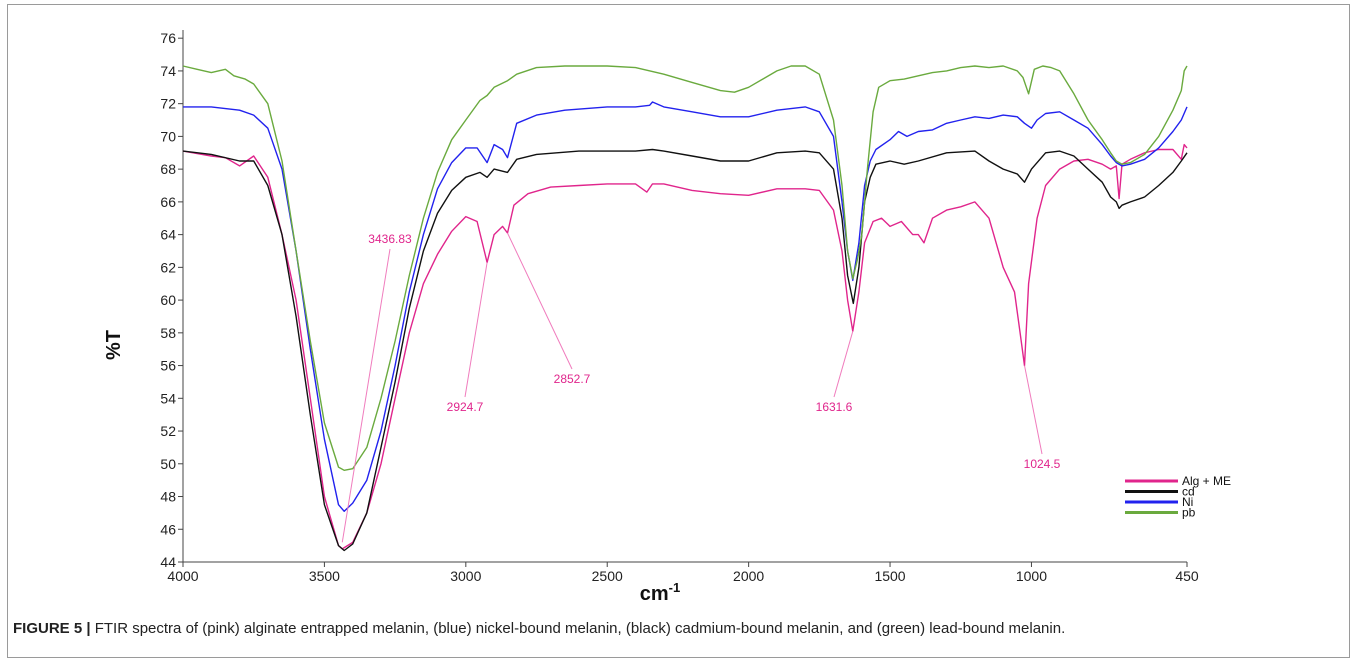 This screenshot has height=666, width=1357. Describe the element at coordinates (114, 345) in the screenshot. I see `y-axis-label: %T` at that location.